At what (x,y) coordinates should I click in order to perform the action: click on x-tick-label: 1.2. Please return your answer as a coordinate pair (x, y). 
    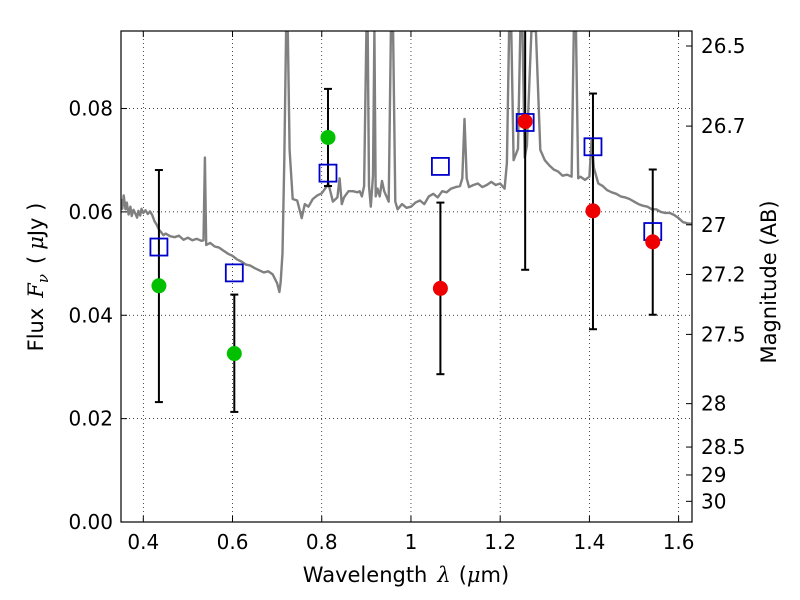
    Looking at the image, I should click on (500, 542).